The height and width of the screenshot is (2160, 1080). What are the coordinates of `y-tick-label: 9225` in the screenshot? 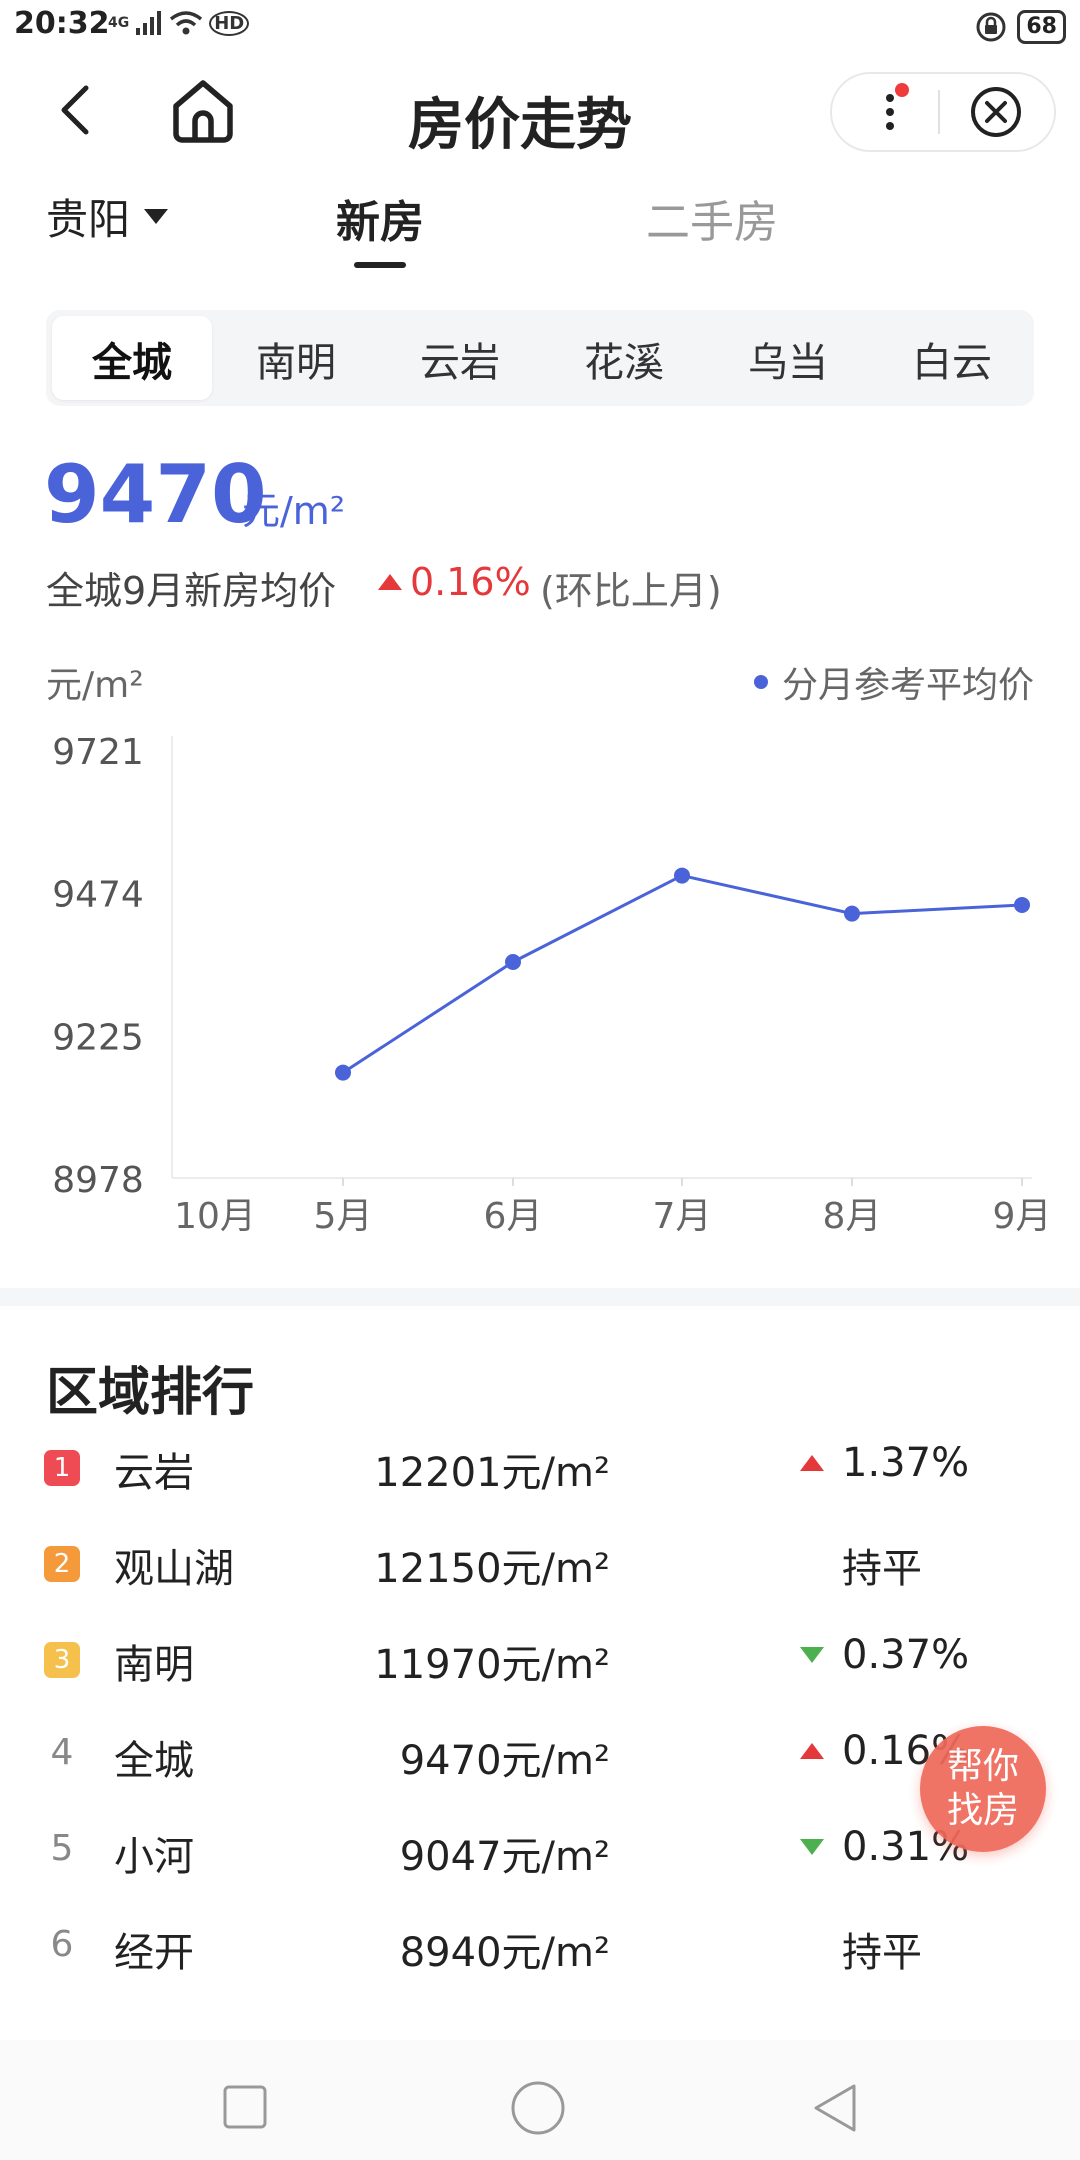 It's located at (98, 1038).